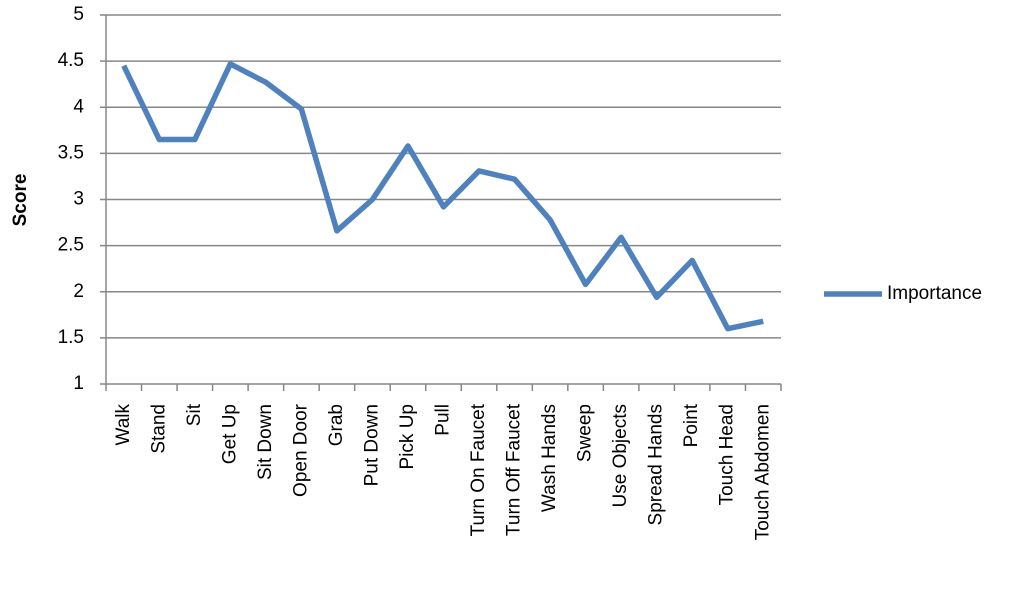  Describe the element at coordinates (265, 442) in the screenshot. I see `x-tick-label: Sit Down` at that location.